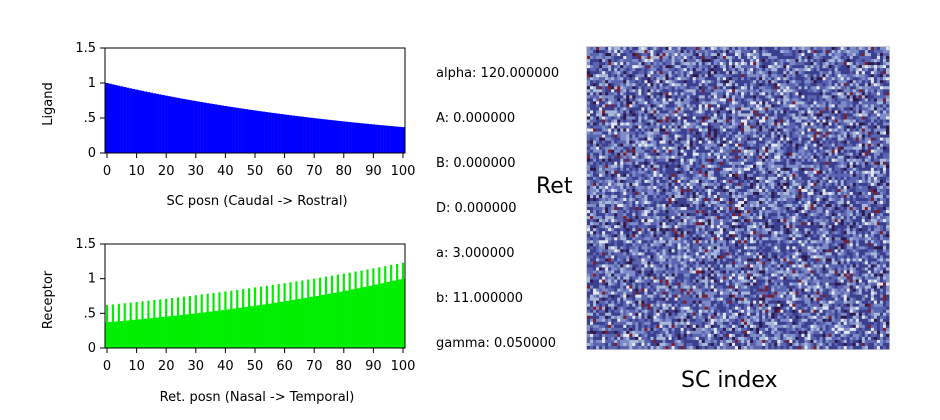  Describe the element at coordinates (48, 104) in the screenshot. I see `y-axis-label: Ligand` at that location.